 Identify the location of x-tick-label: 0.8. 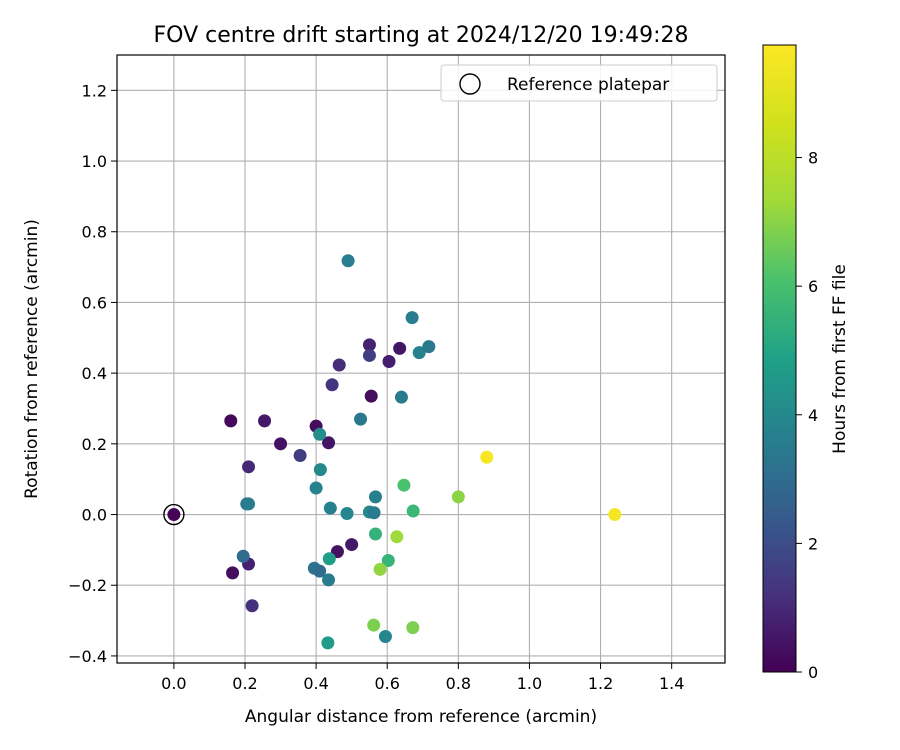
(458, 683).